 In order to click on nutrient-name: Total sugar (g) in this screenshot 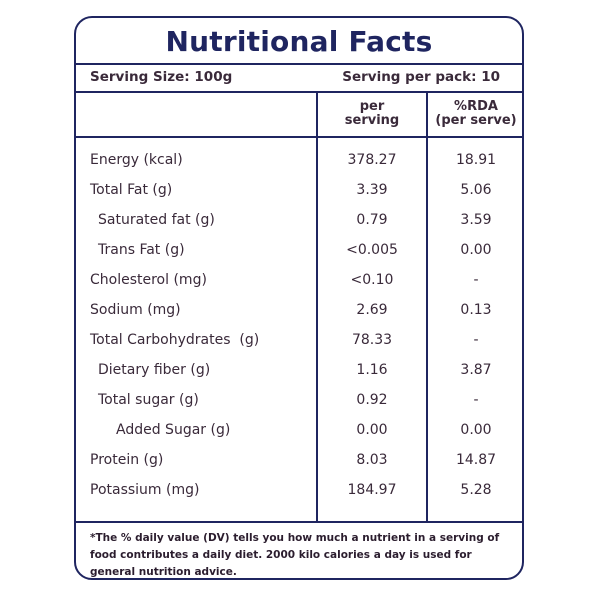, I will do `click(148, 400)`.